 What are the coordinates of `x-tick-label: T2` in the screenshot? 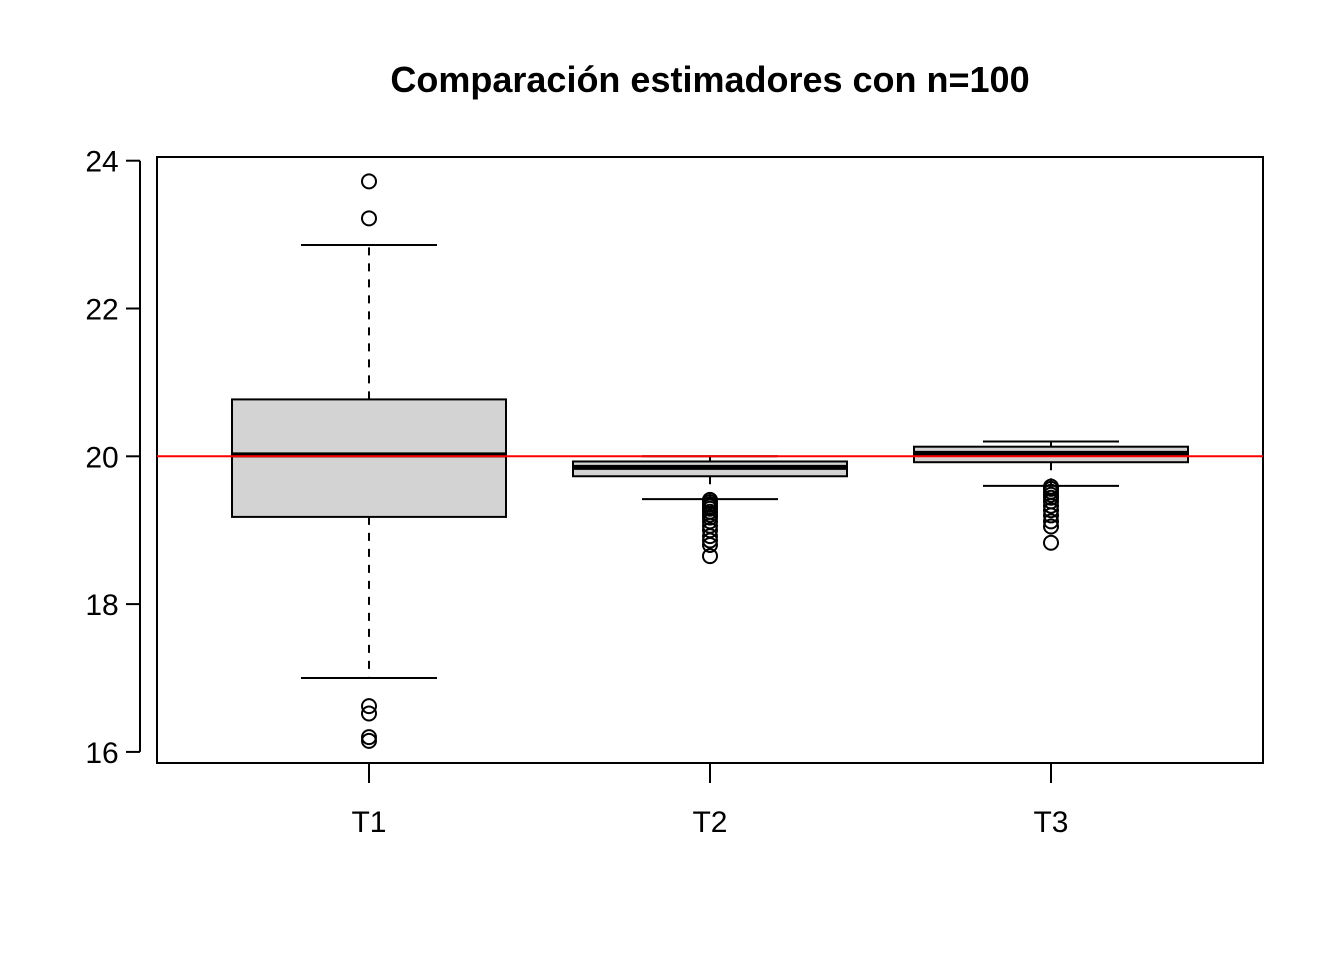 It's located at (709, 822).